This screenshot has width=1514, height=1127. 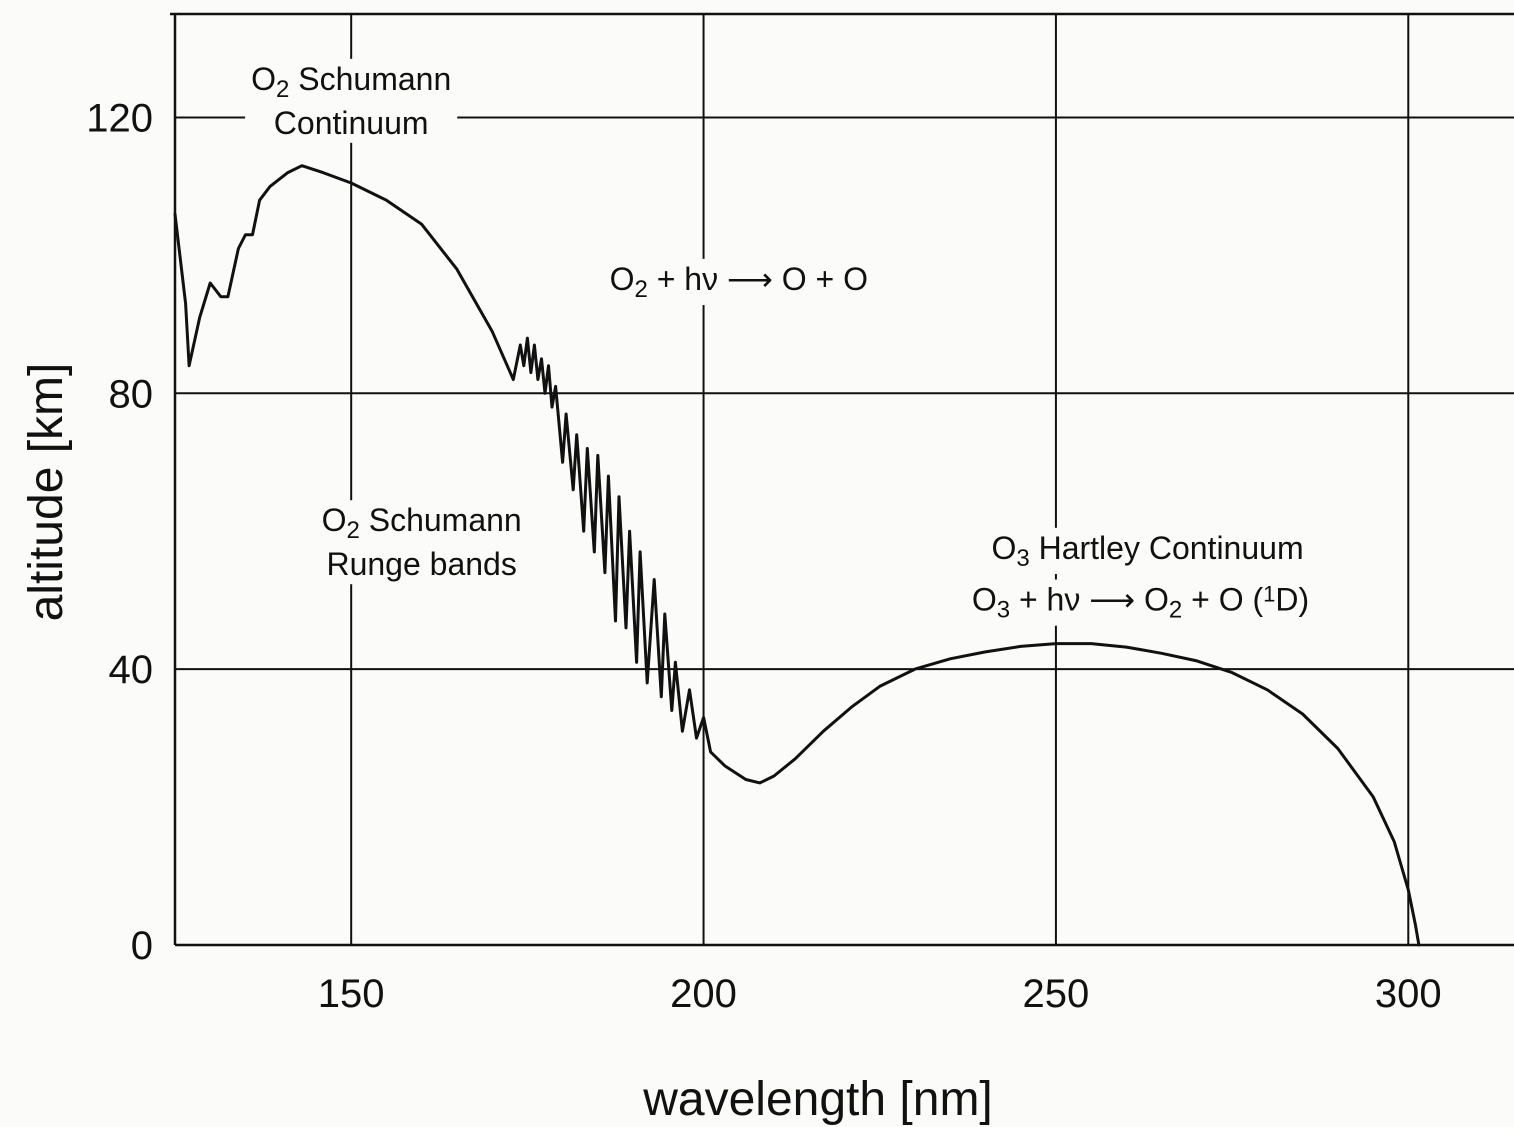 I want to click on annotation-text-3: O3 Hartley Continuum, so click(x=1147, y=551).